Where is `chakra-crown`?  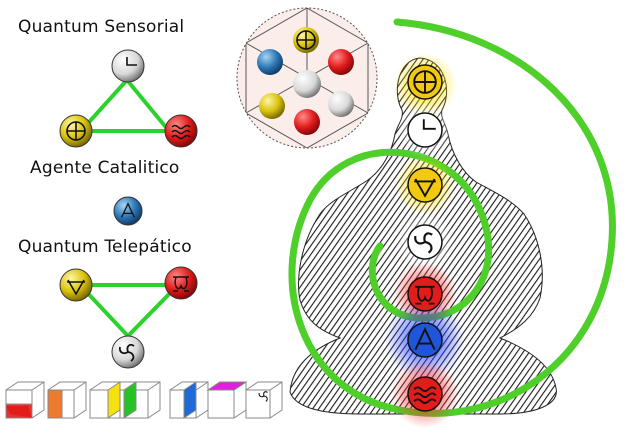 chakra-crown is located at coordinates (425, 82).